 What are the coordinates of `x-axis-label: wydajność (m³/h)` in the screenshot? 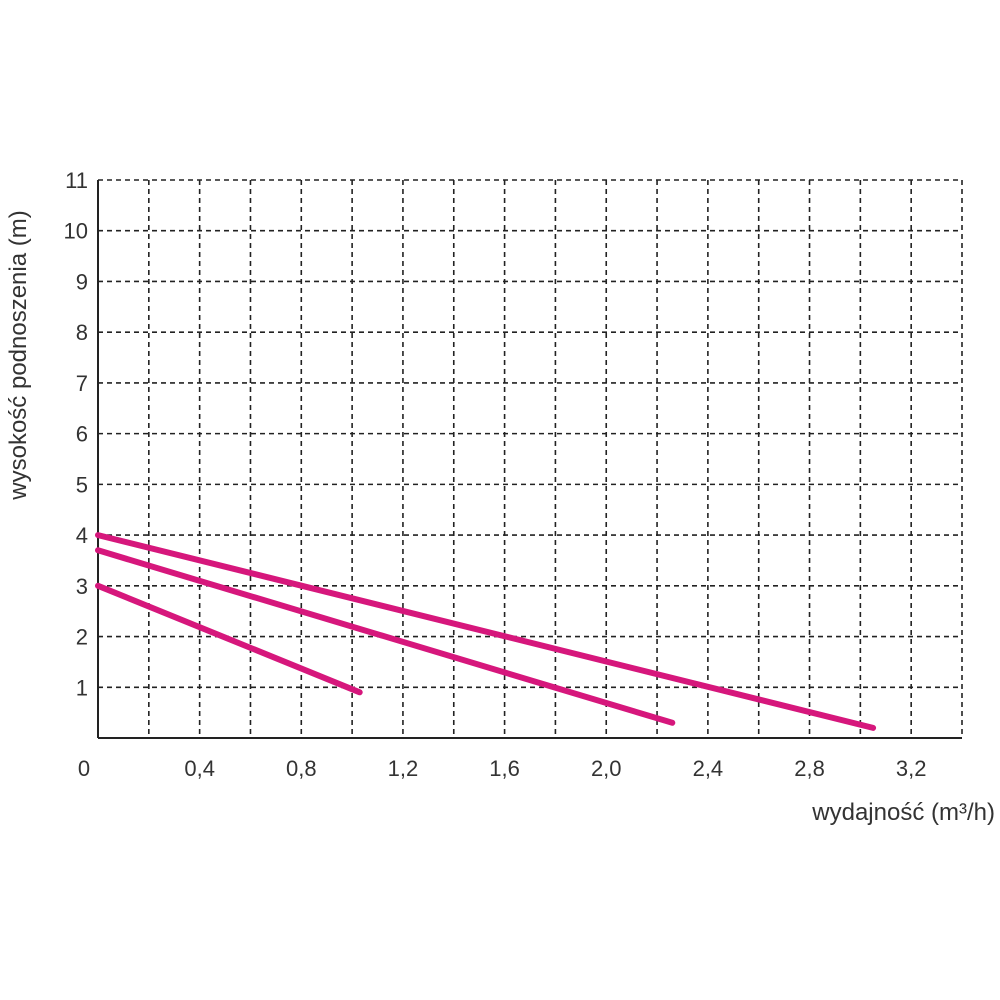 It's located at (903, 812).